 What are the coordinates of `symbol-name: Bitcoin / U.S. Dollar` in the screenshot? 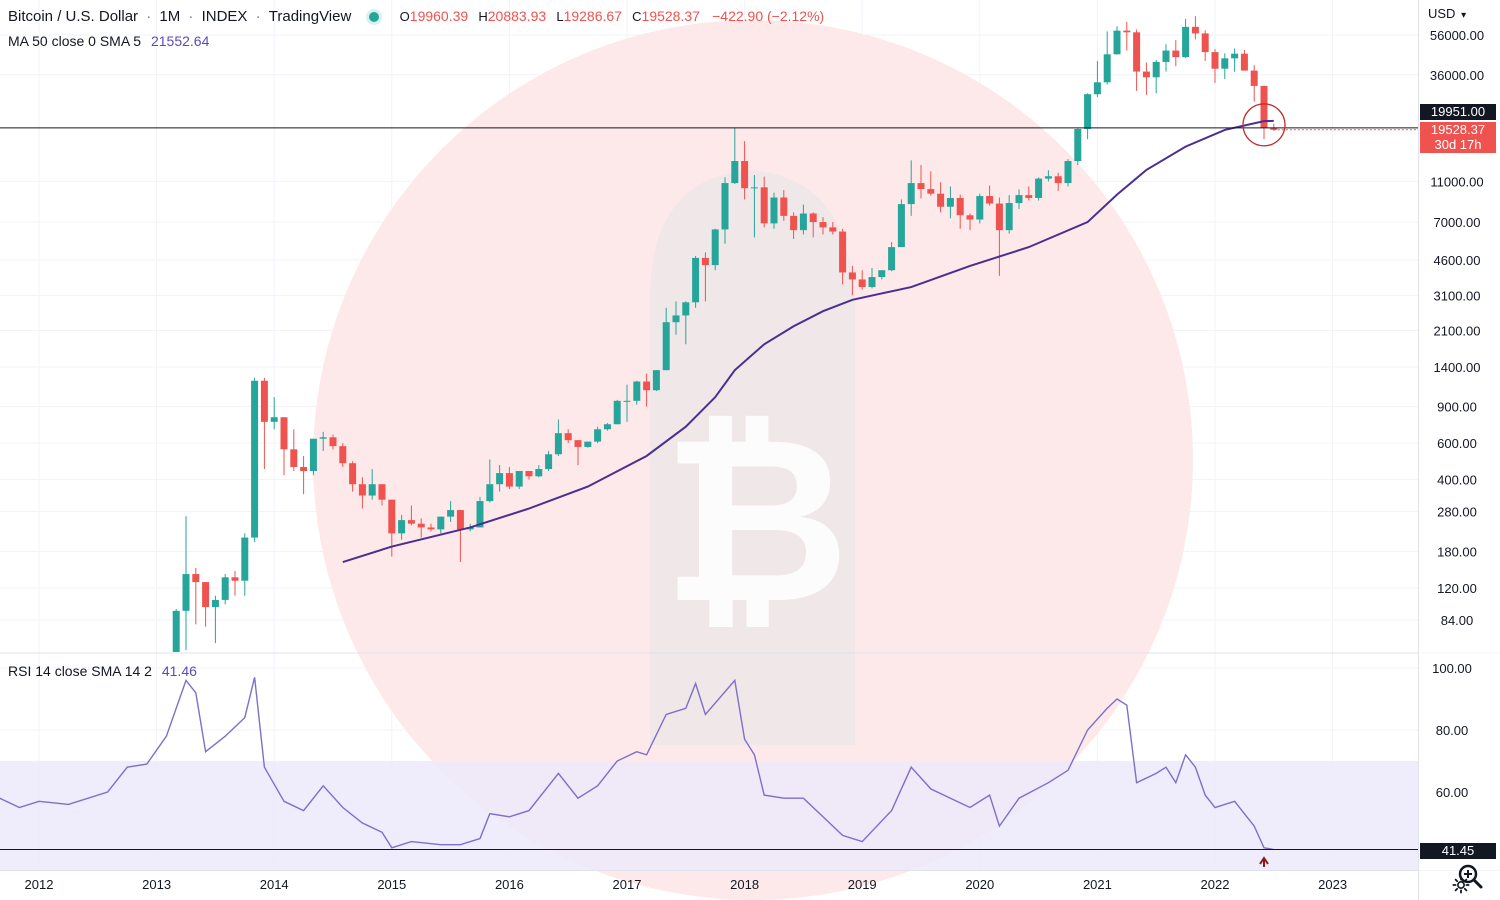 It's located at (73, 16).